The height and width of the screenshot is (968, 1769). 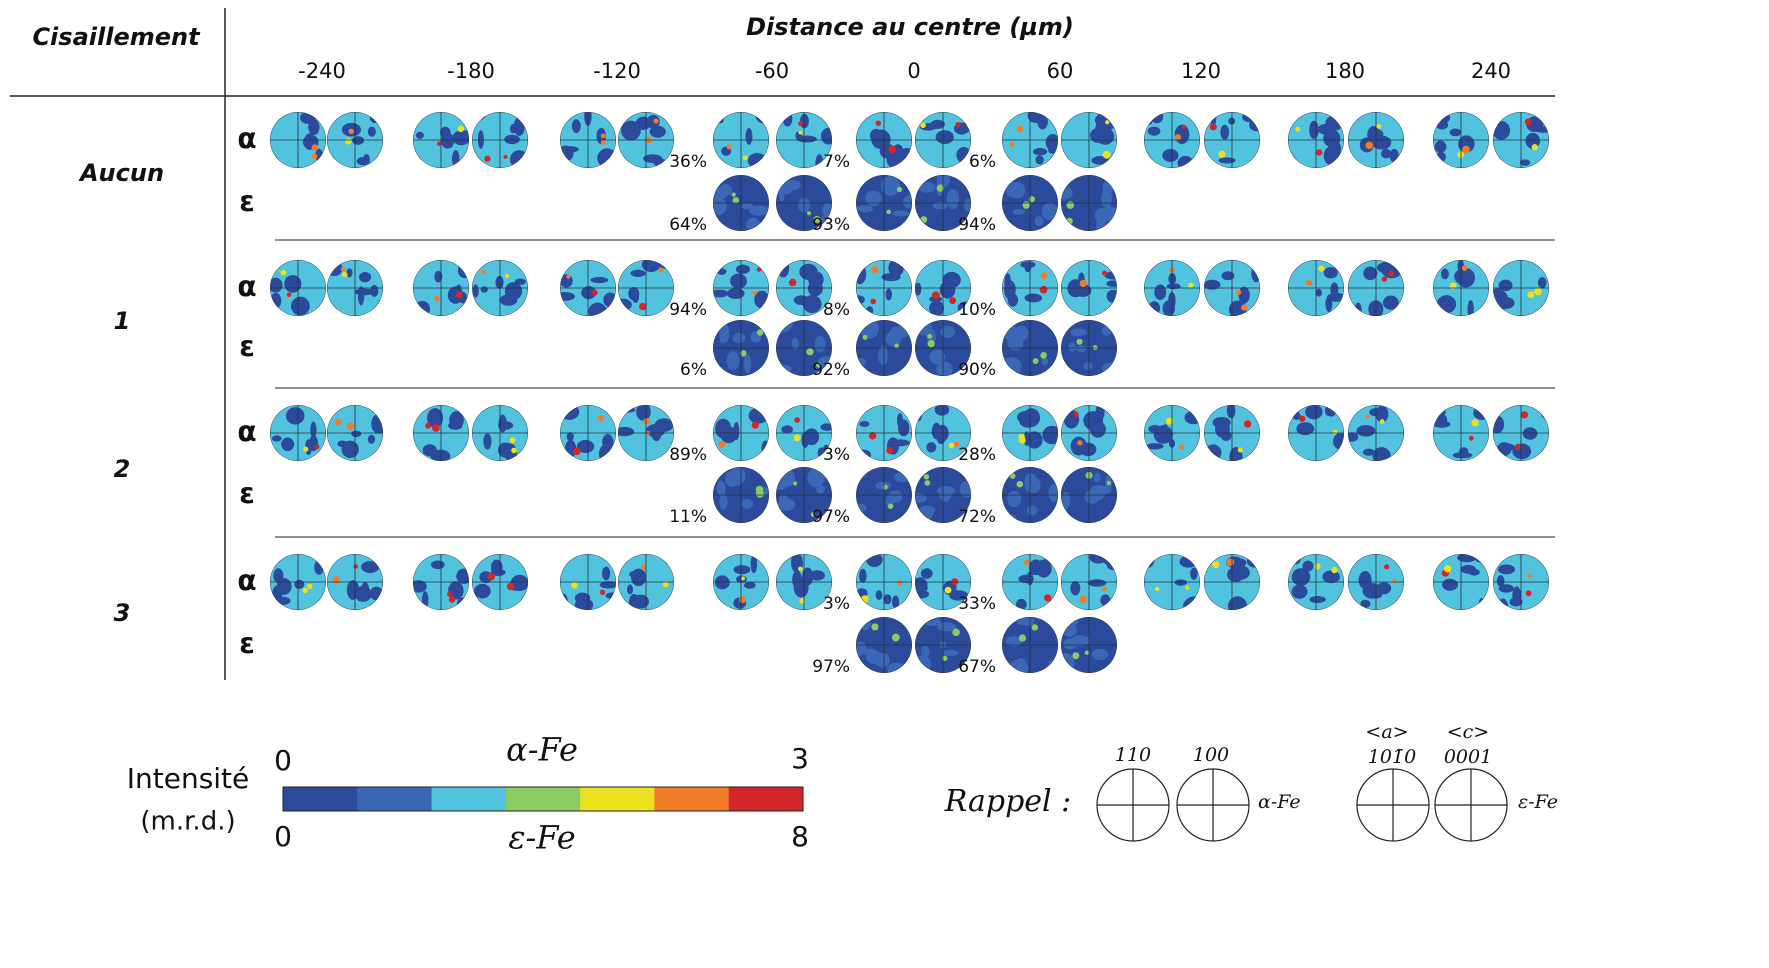 I want to click on distance-label: 240, so click(x=1491, y=71).